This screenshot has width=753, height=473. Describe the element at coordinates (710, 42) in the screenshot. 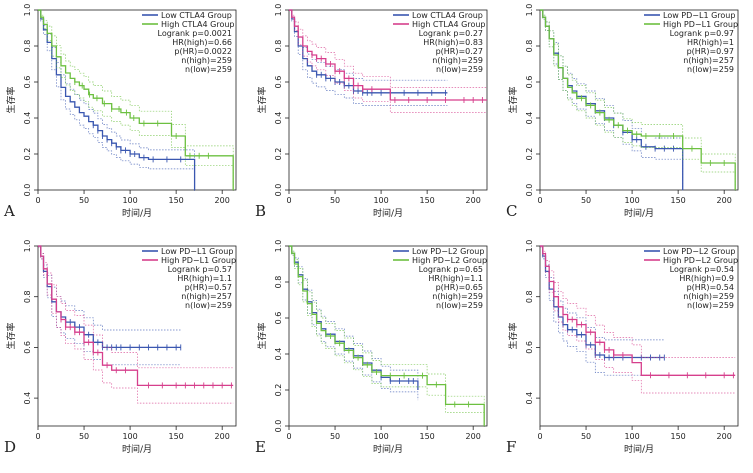

I see `stats-line: HR(high)=1` at that location.